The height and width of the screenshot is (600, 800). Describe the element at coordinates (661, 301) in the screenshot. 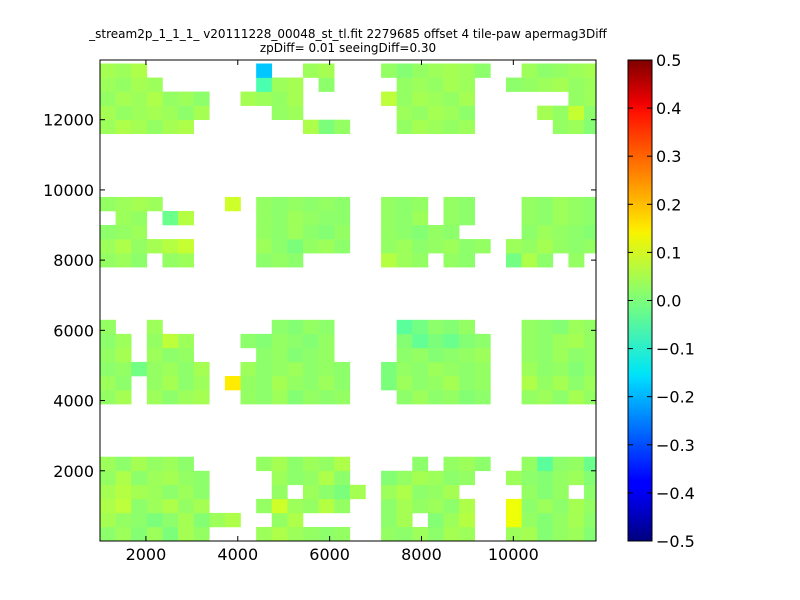

I see `colorbar-axis: −0.5 −0.4 −0.3 −0.2 −0.1 0.0 0.1 0.2 0.3 0.4 0.5` at that location.